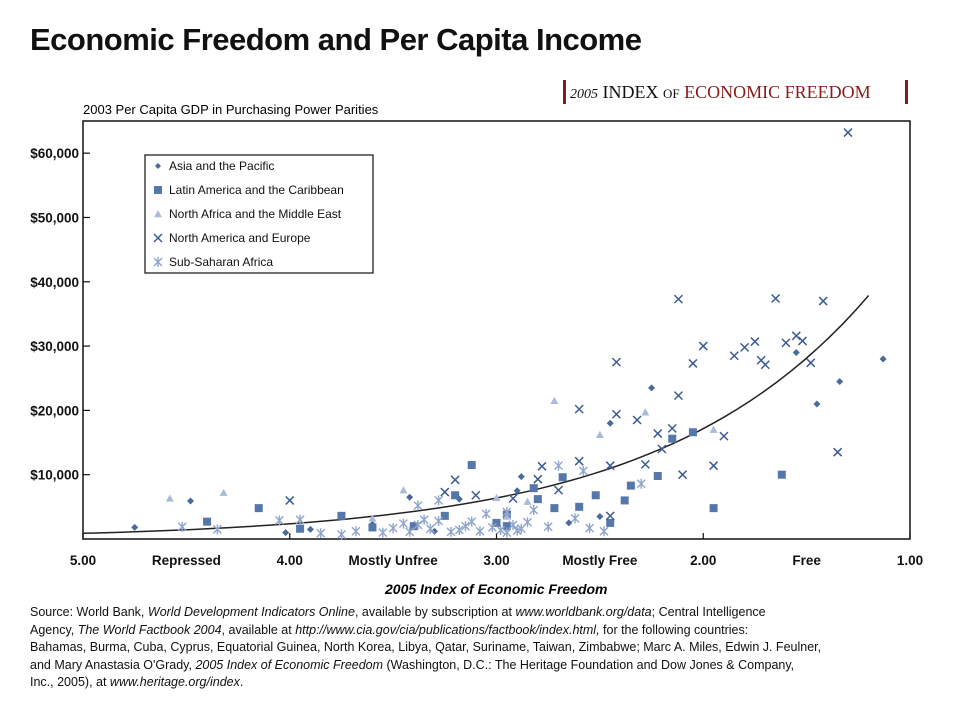 This screenshot has height=720, width=960. I want to click on y-tick-label: $50,000, so click(54, 217).